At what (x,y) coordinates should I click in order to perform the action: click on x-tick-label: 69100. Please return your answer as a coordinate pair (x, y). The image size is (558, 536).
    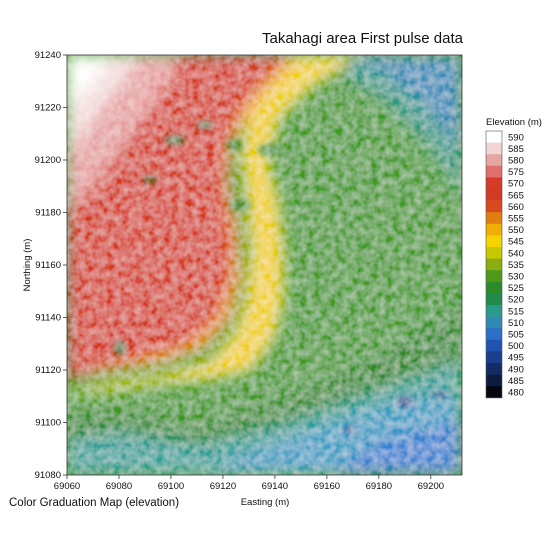
    Looking at the image, I should click on (171, 486).